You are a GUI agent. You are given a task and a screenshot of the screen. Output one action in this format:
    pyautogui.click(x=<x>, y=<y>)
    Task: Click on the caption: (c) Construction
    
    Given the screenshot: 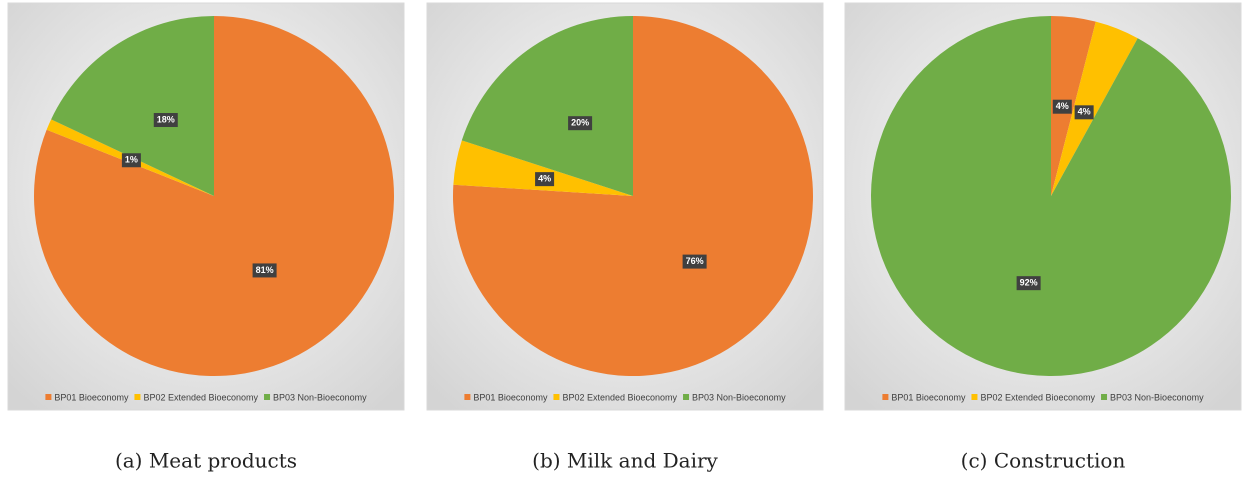 What is the action you would take?
    pyautogui.click(x=1043, y=461)
    